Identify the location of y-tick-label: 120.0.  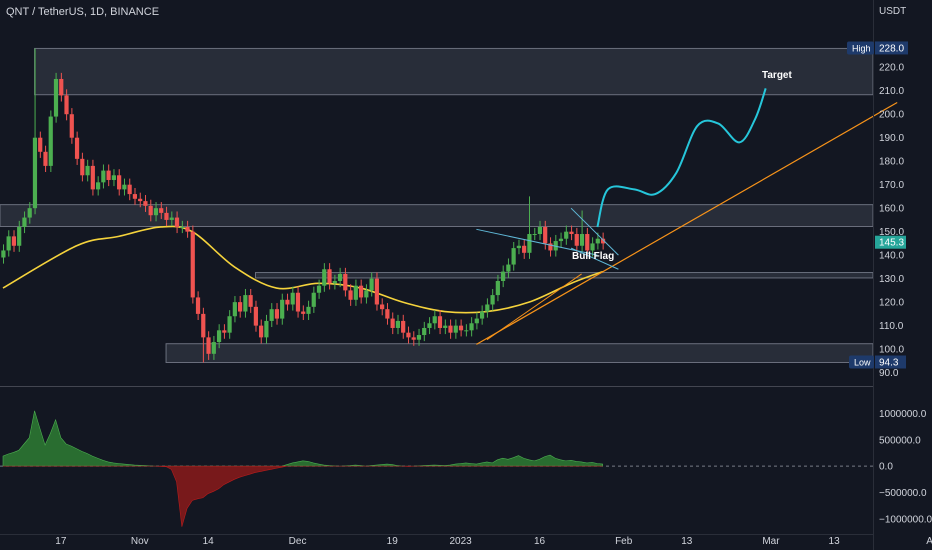
(891, 303).